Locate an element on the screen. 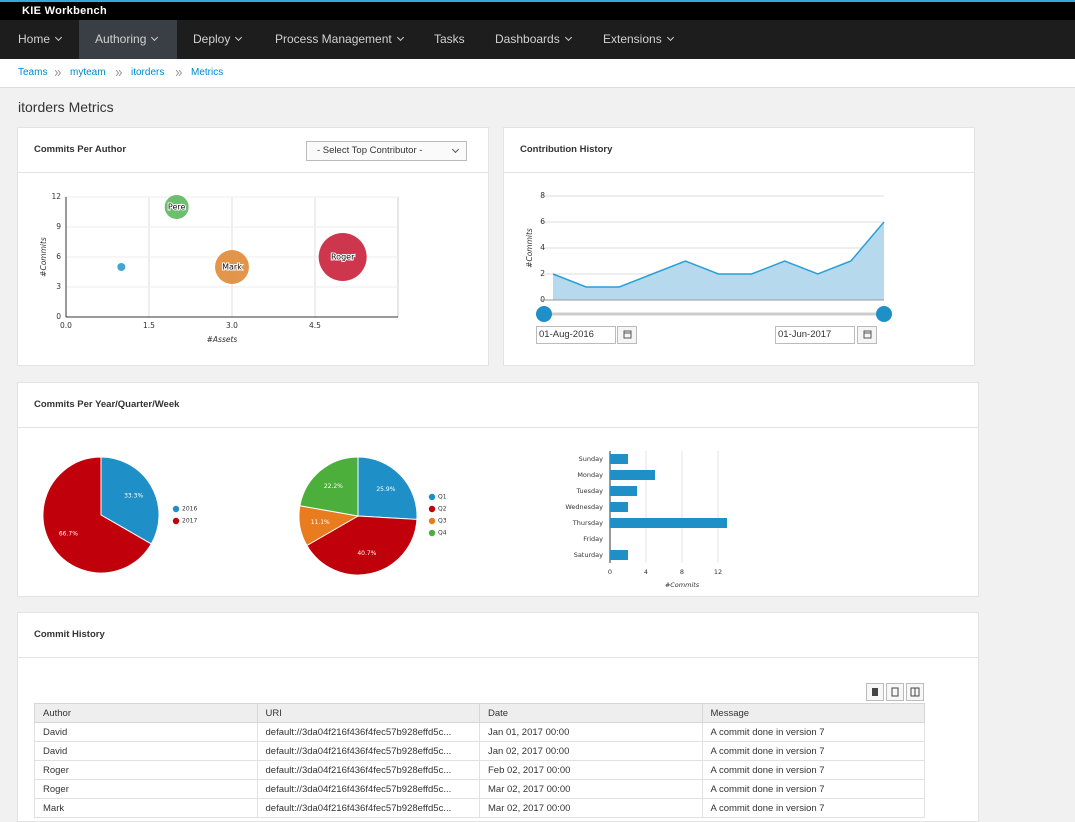 Image resolution: width=1075 pixels, height=822 pixels. column-header: Date is located at coordinates (591, 713).